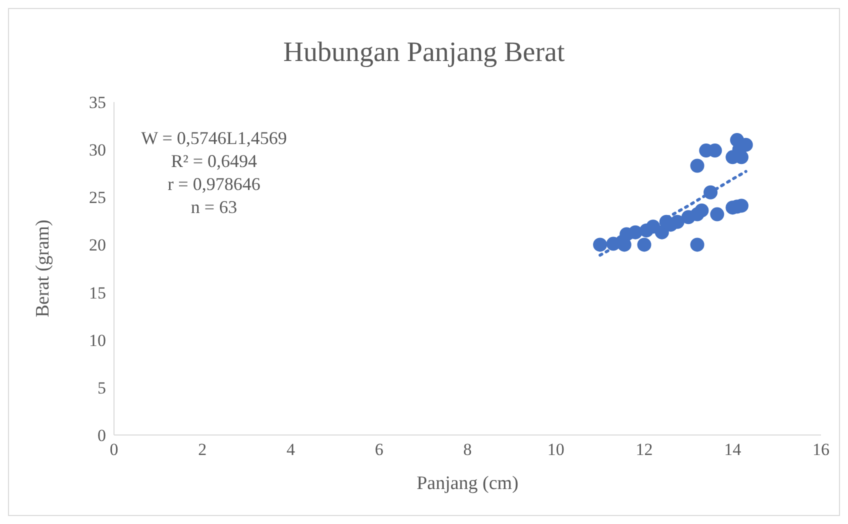 The image size is (848, 524). I want to click on x-tick-label: 16, so click(821, 450).